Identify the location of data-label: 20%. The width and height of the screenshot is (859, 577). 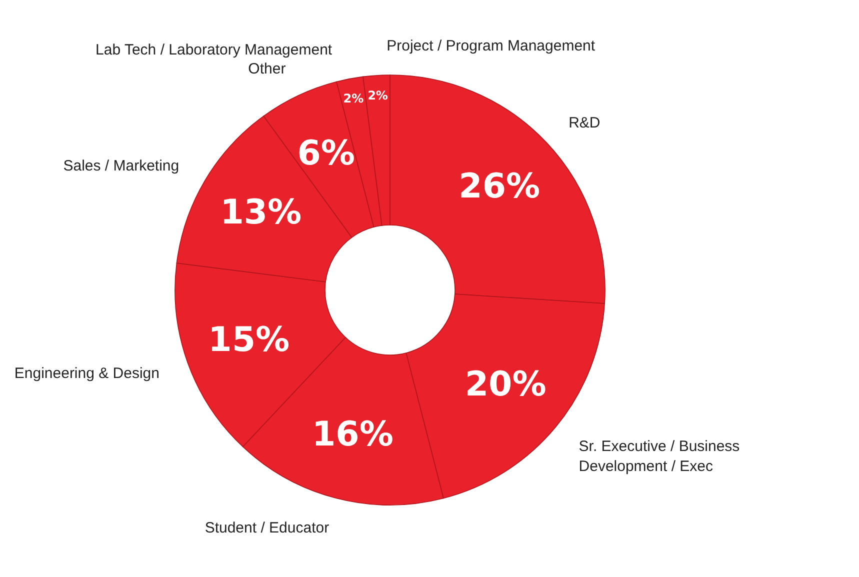
(505, 384).